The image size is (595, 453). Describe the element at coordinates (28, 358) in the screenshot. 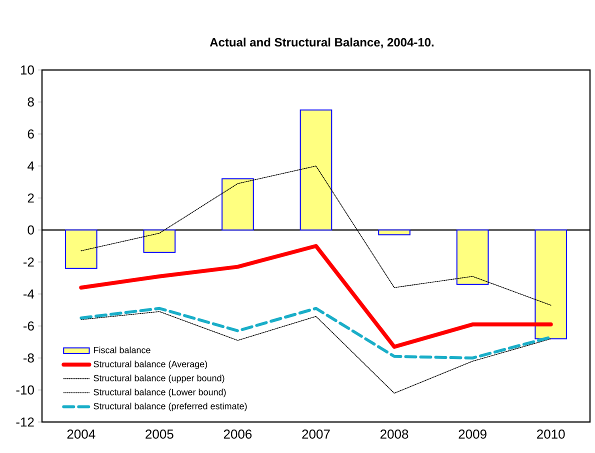

I see `y-tick-label: -8` at that location.